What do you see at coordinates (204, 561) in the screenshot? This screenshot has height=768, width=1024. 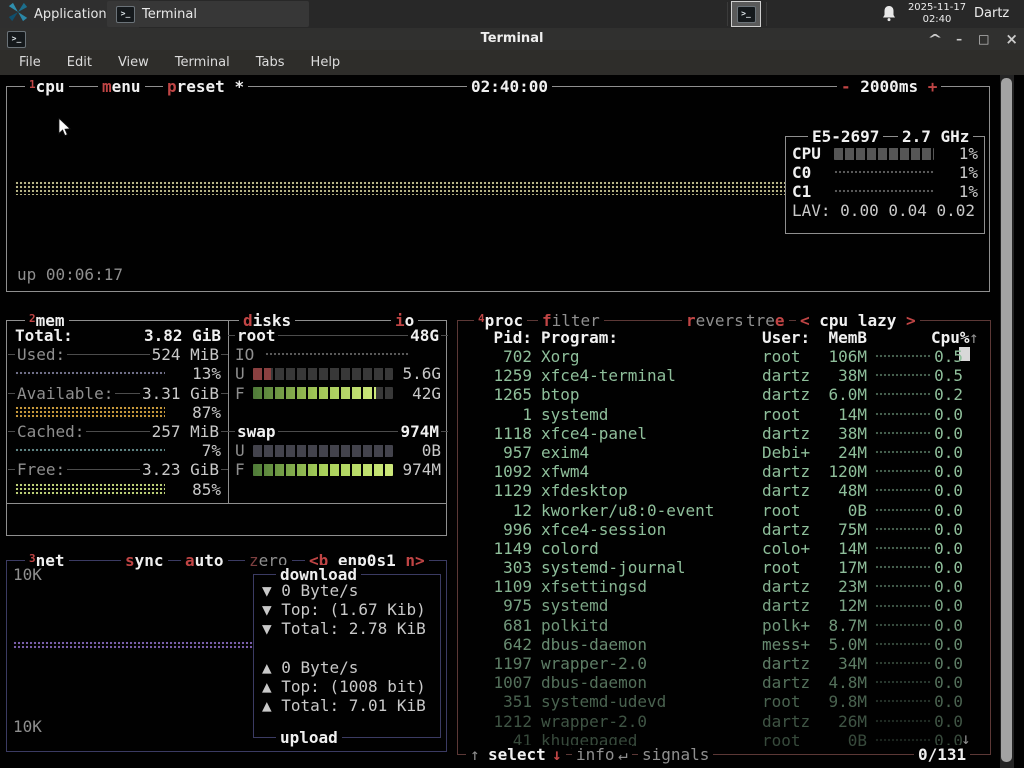 I see `auto-toggle: auto` at bounding box center [204, 561].